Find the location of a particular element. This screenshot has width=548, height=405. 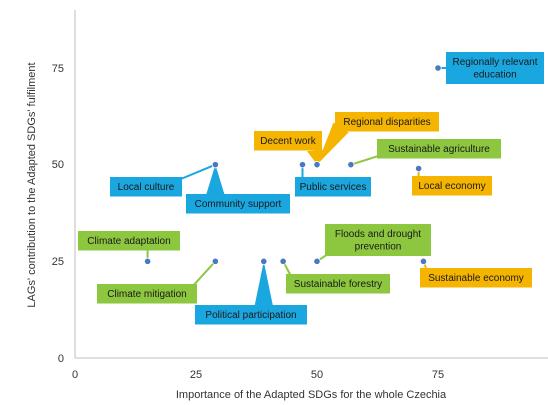

callout-label: Regionally relevant education is located at coordinates (491, 68).